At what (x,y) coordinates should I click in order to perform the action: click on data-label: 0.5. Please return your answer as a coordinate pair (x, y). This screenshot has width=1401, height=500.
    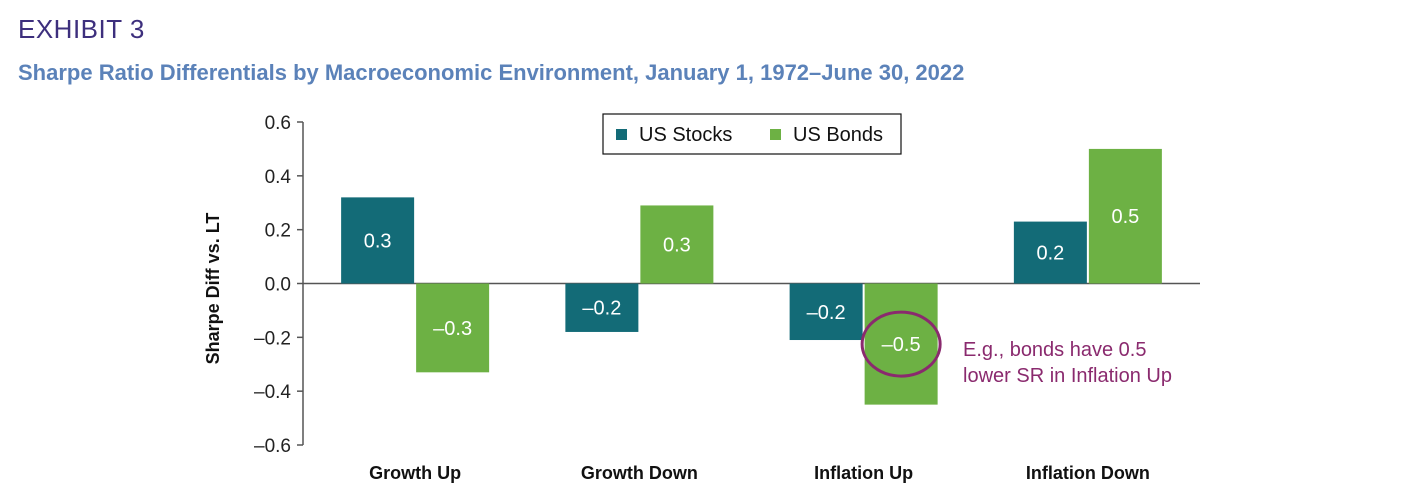
    Looking at the image, I should click on (1125, 217).